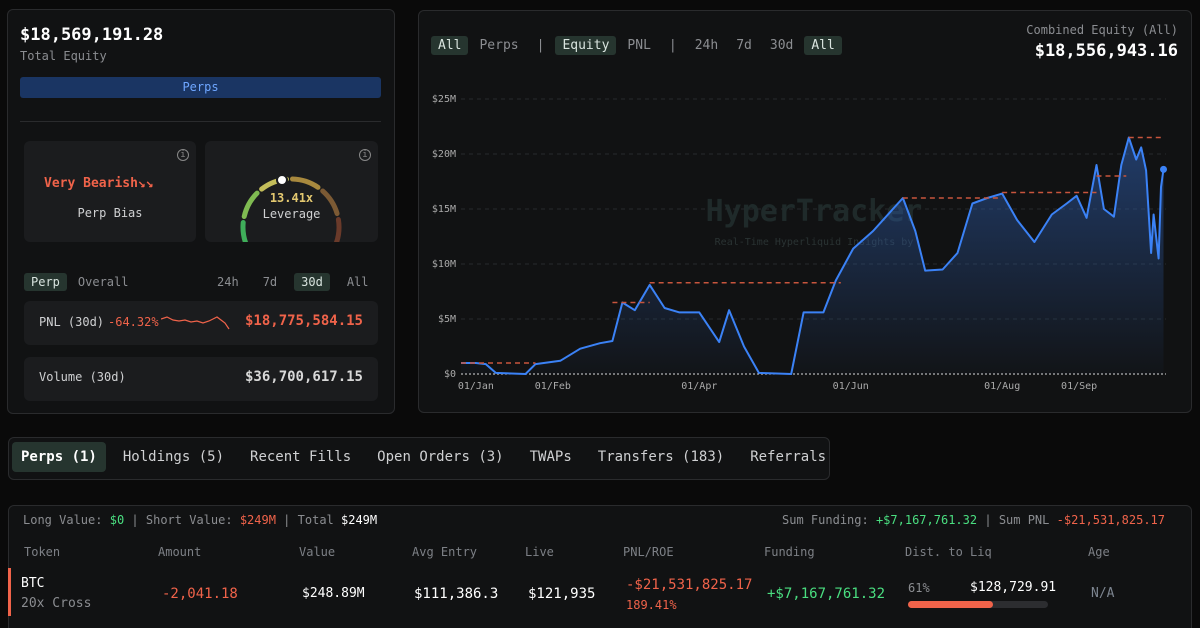 The height and width of the screenshot is (628, 1200). Describe the element at coordinates (1110, 520) in the screenshot. I see `sum-pnl-value: -$21,531,825.17` at that location.